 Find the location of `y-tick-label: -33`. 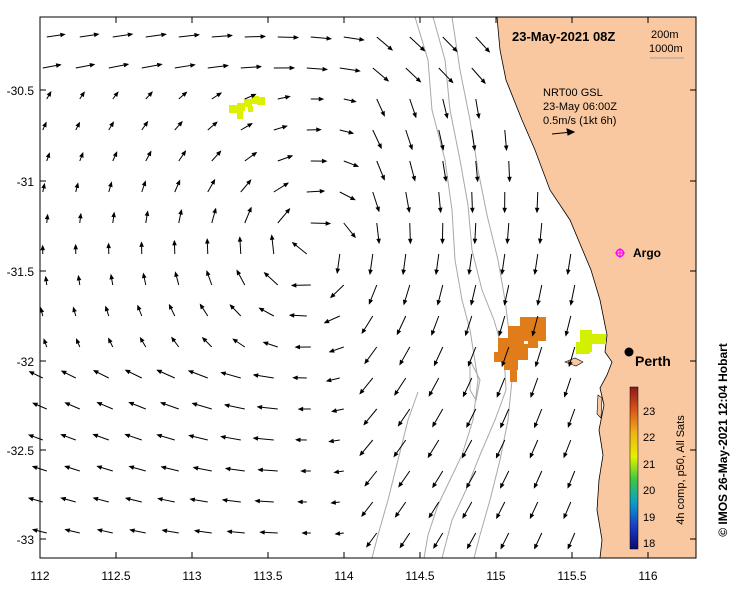

y-tick-label: -33 is located at coordinates (26, 540).